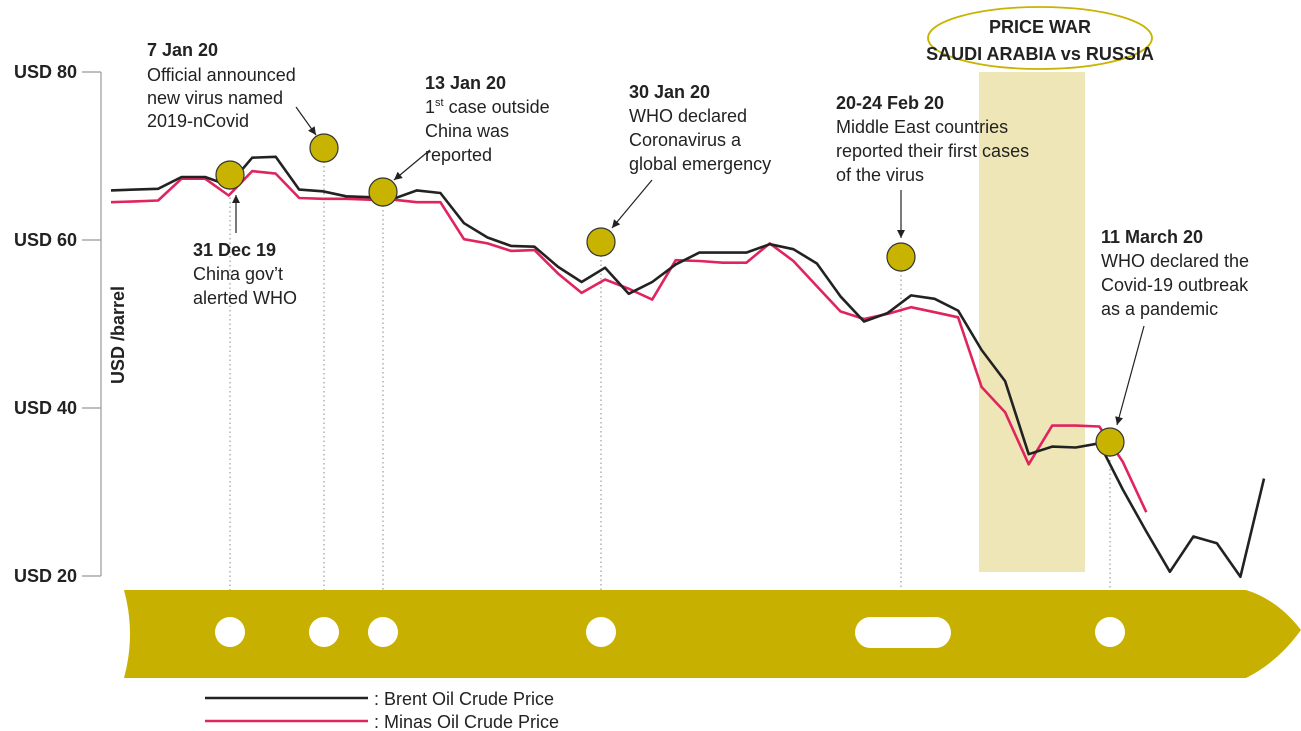 Image resolution: width=1301 pixels, height=731 pixels. I want to click on annotation-text-rest: case outside, so click(497, 107).